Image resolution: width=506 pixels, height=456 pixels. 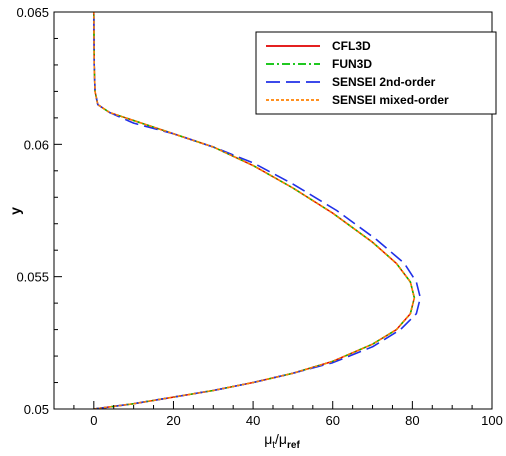 What do you see at coordinates (384, 82) in the screenshot?
I see `legend-label: SENSEI 2nd-order` at bounding box center [384, 82].